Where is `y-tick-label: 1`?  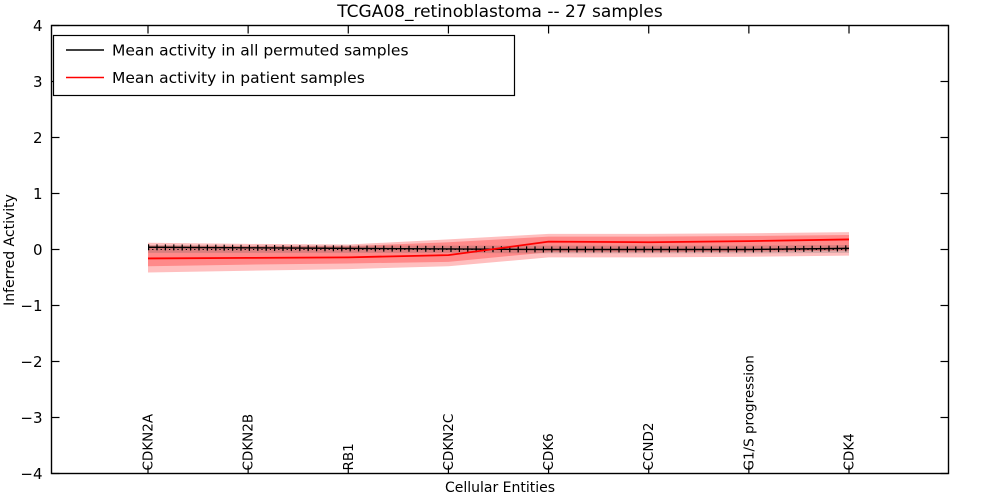 y-tick-label: 1 is located at coordinates (38, 194).